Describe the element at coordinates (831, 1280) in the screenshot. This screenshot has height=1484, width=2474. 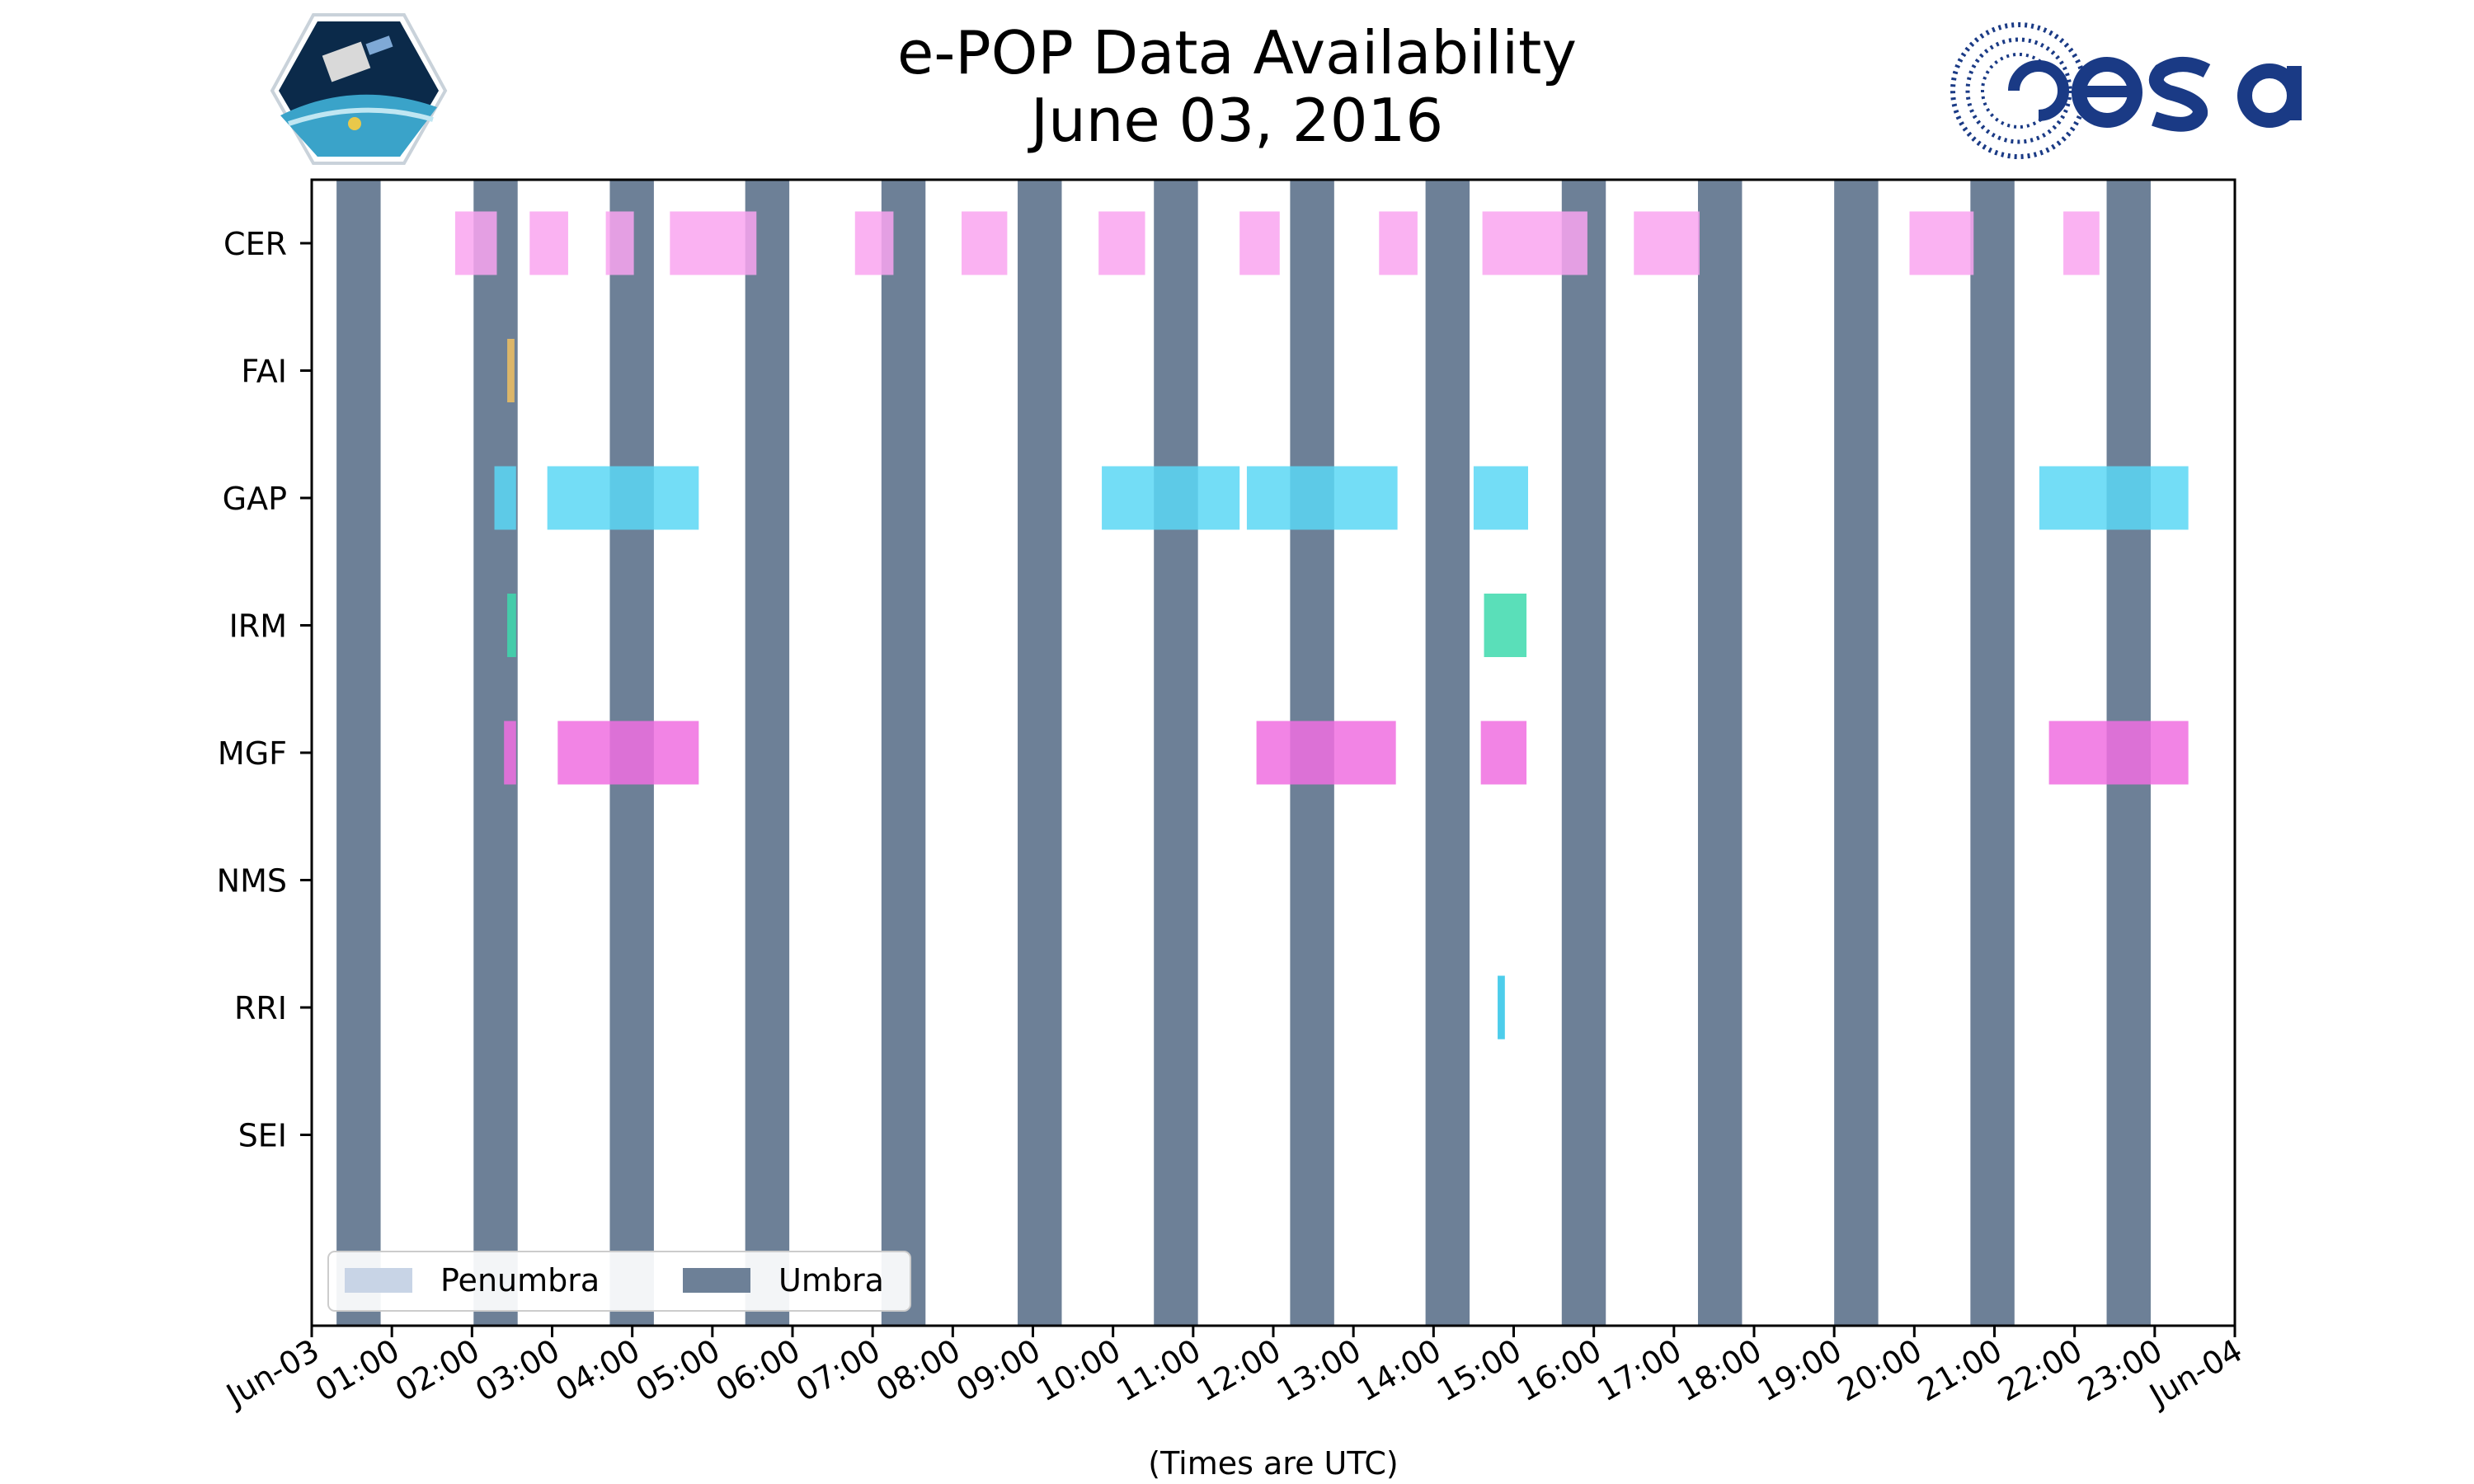
I see `legend-label-umbra: Umbra` at that location.